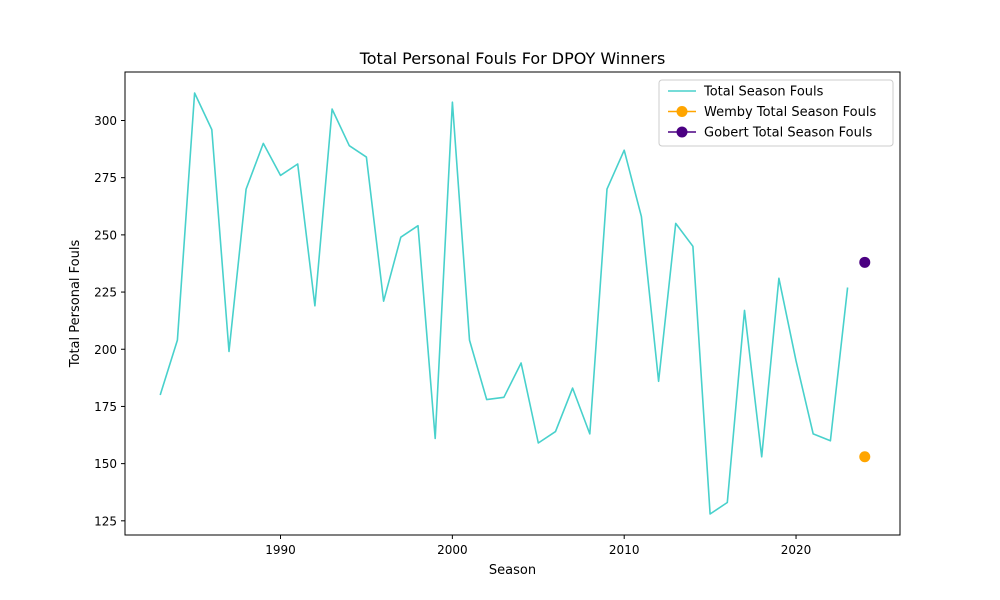 The image size is (1000, 600). What do you see at coordinates (624, 550) in the screenshot?
I see `x-tick-label-2010: 2010` at bounding box center [624, 550].